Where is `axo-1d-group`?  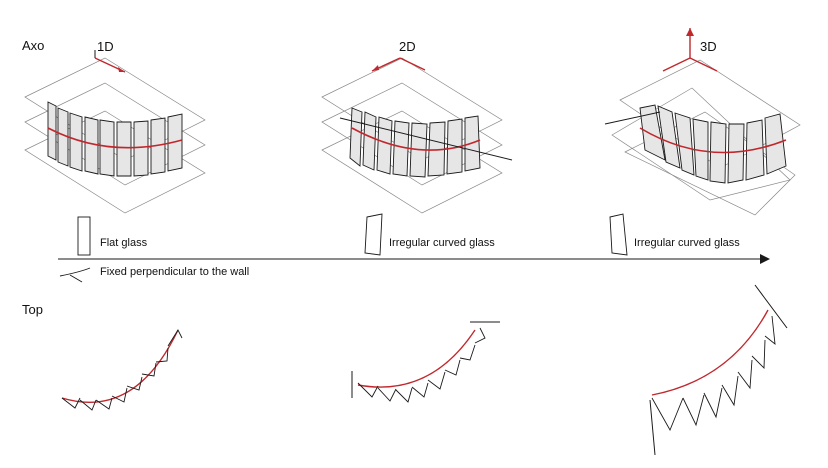
axo-1d-group is located at coordinates (115, 132).